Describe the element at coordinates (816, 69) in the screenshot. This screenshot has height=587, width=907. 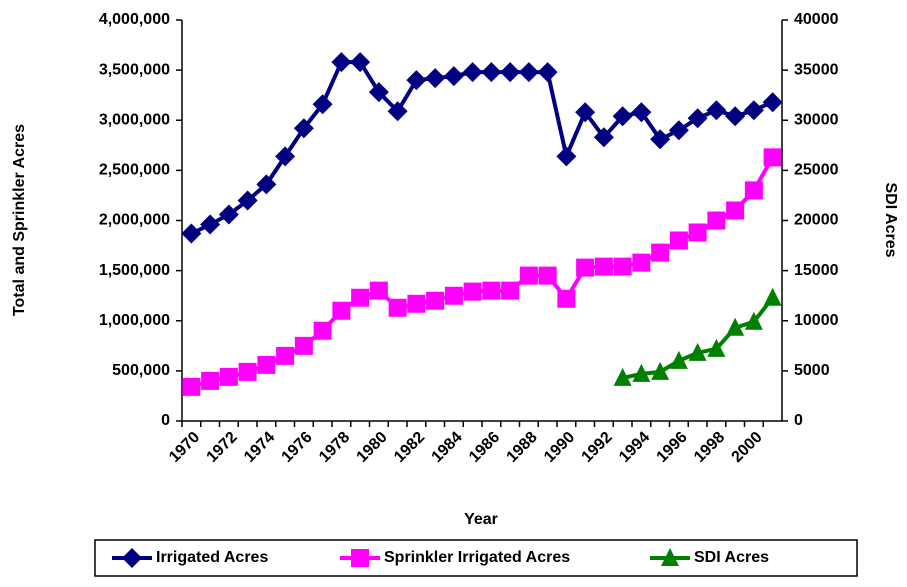
I see `y2-tick-label: 35000` at that location.